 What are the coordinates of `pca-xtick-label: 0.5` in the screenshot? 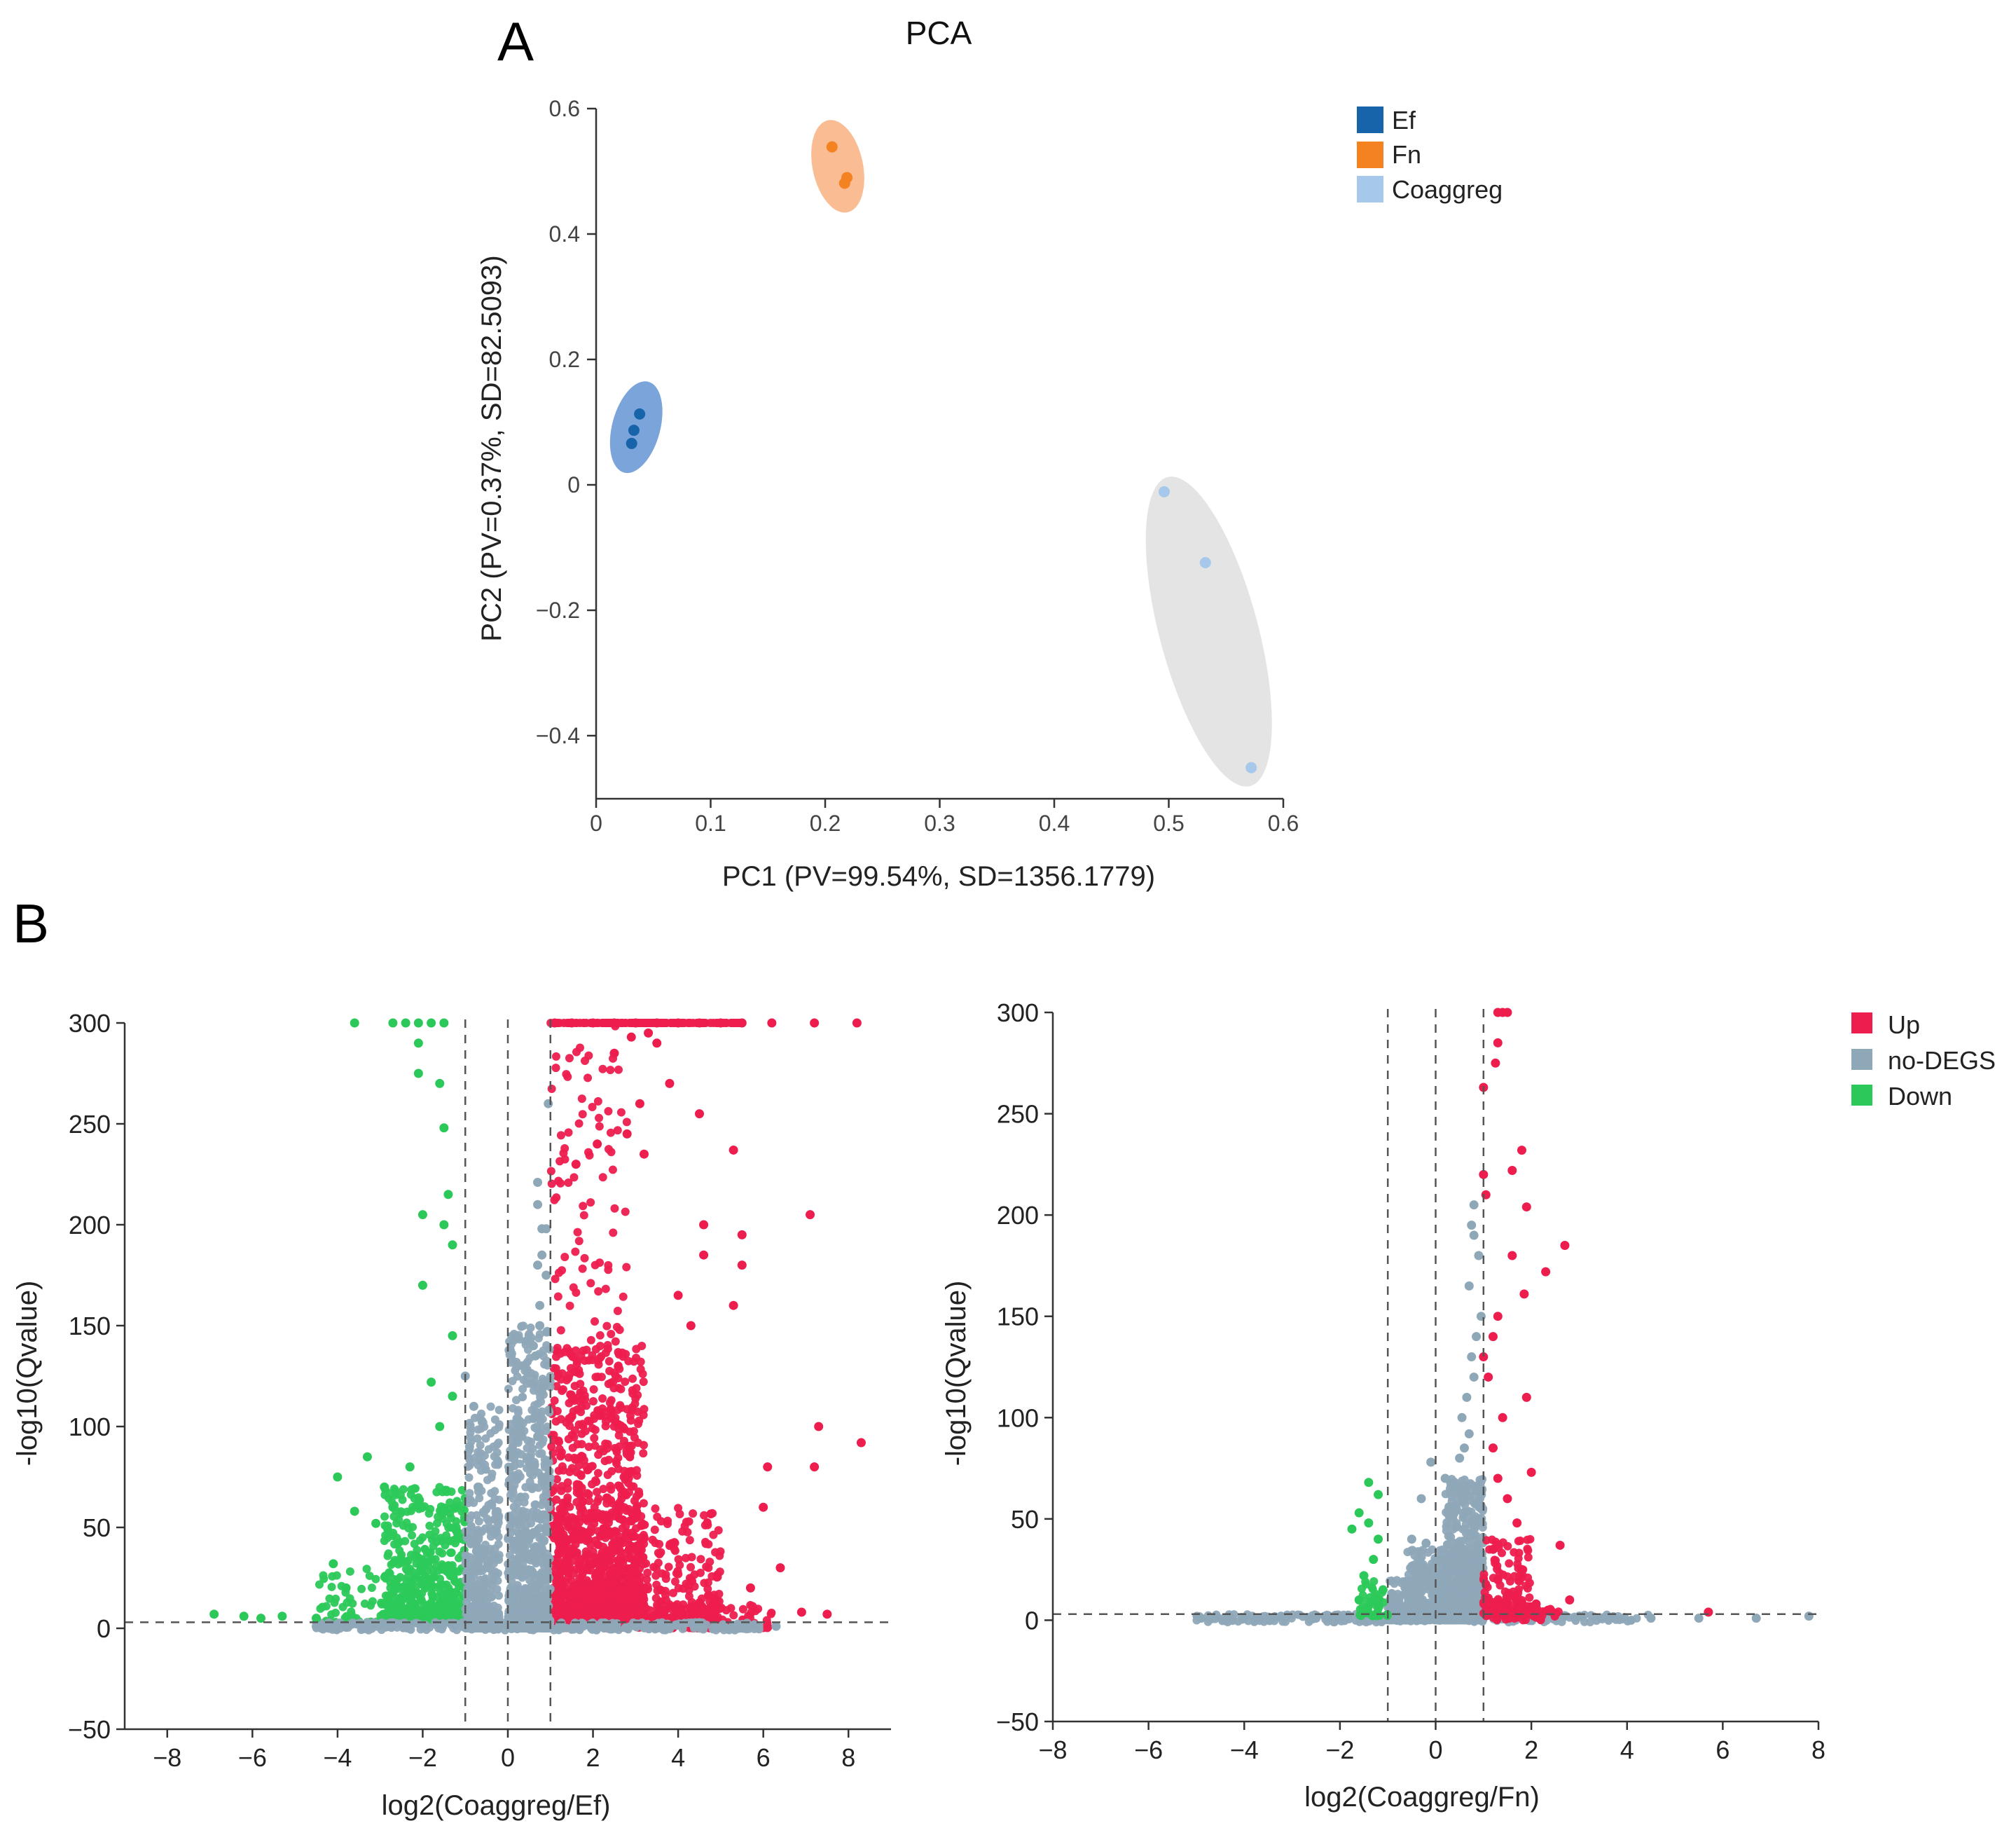 It's located at (1168, 823).